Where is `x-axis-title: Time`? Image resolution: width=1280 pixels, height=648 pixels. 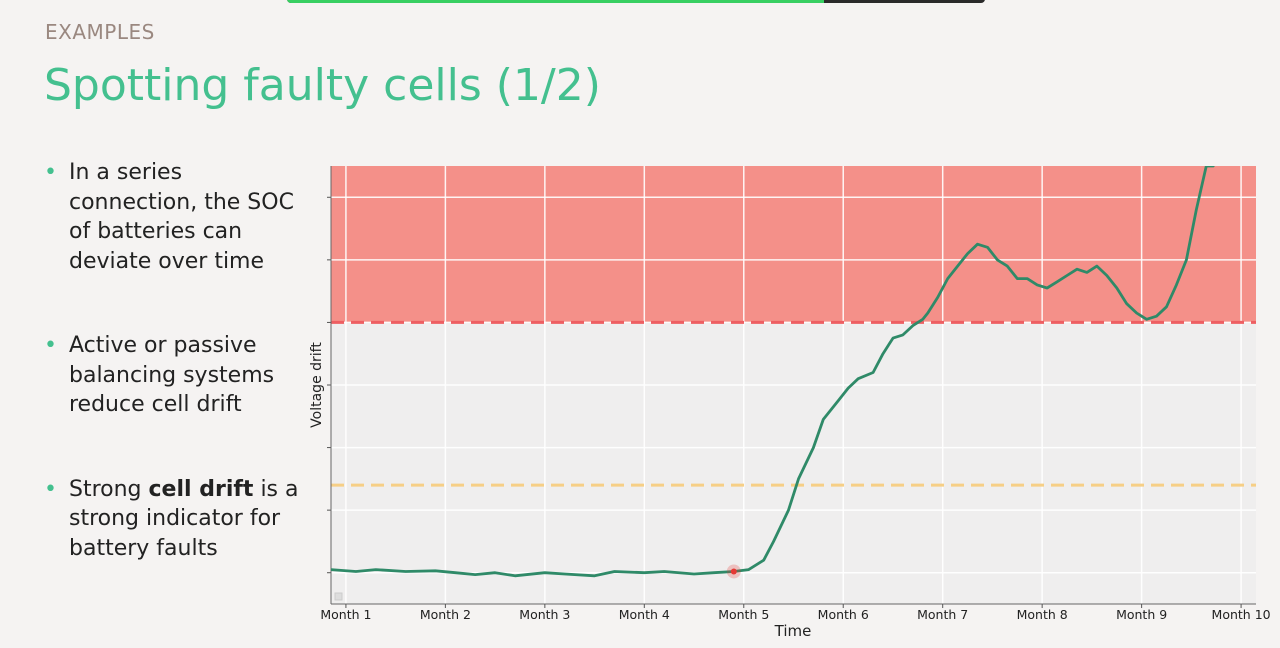 x-axis-title: Time is located at coordinates (793, 631).